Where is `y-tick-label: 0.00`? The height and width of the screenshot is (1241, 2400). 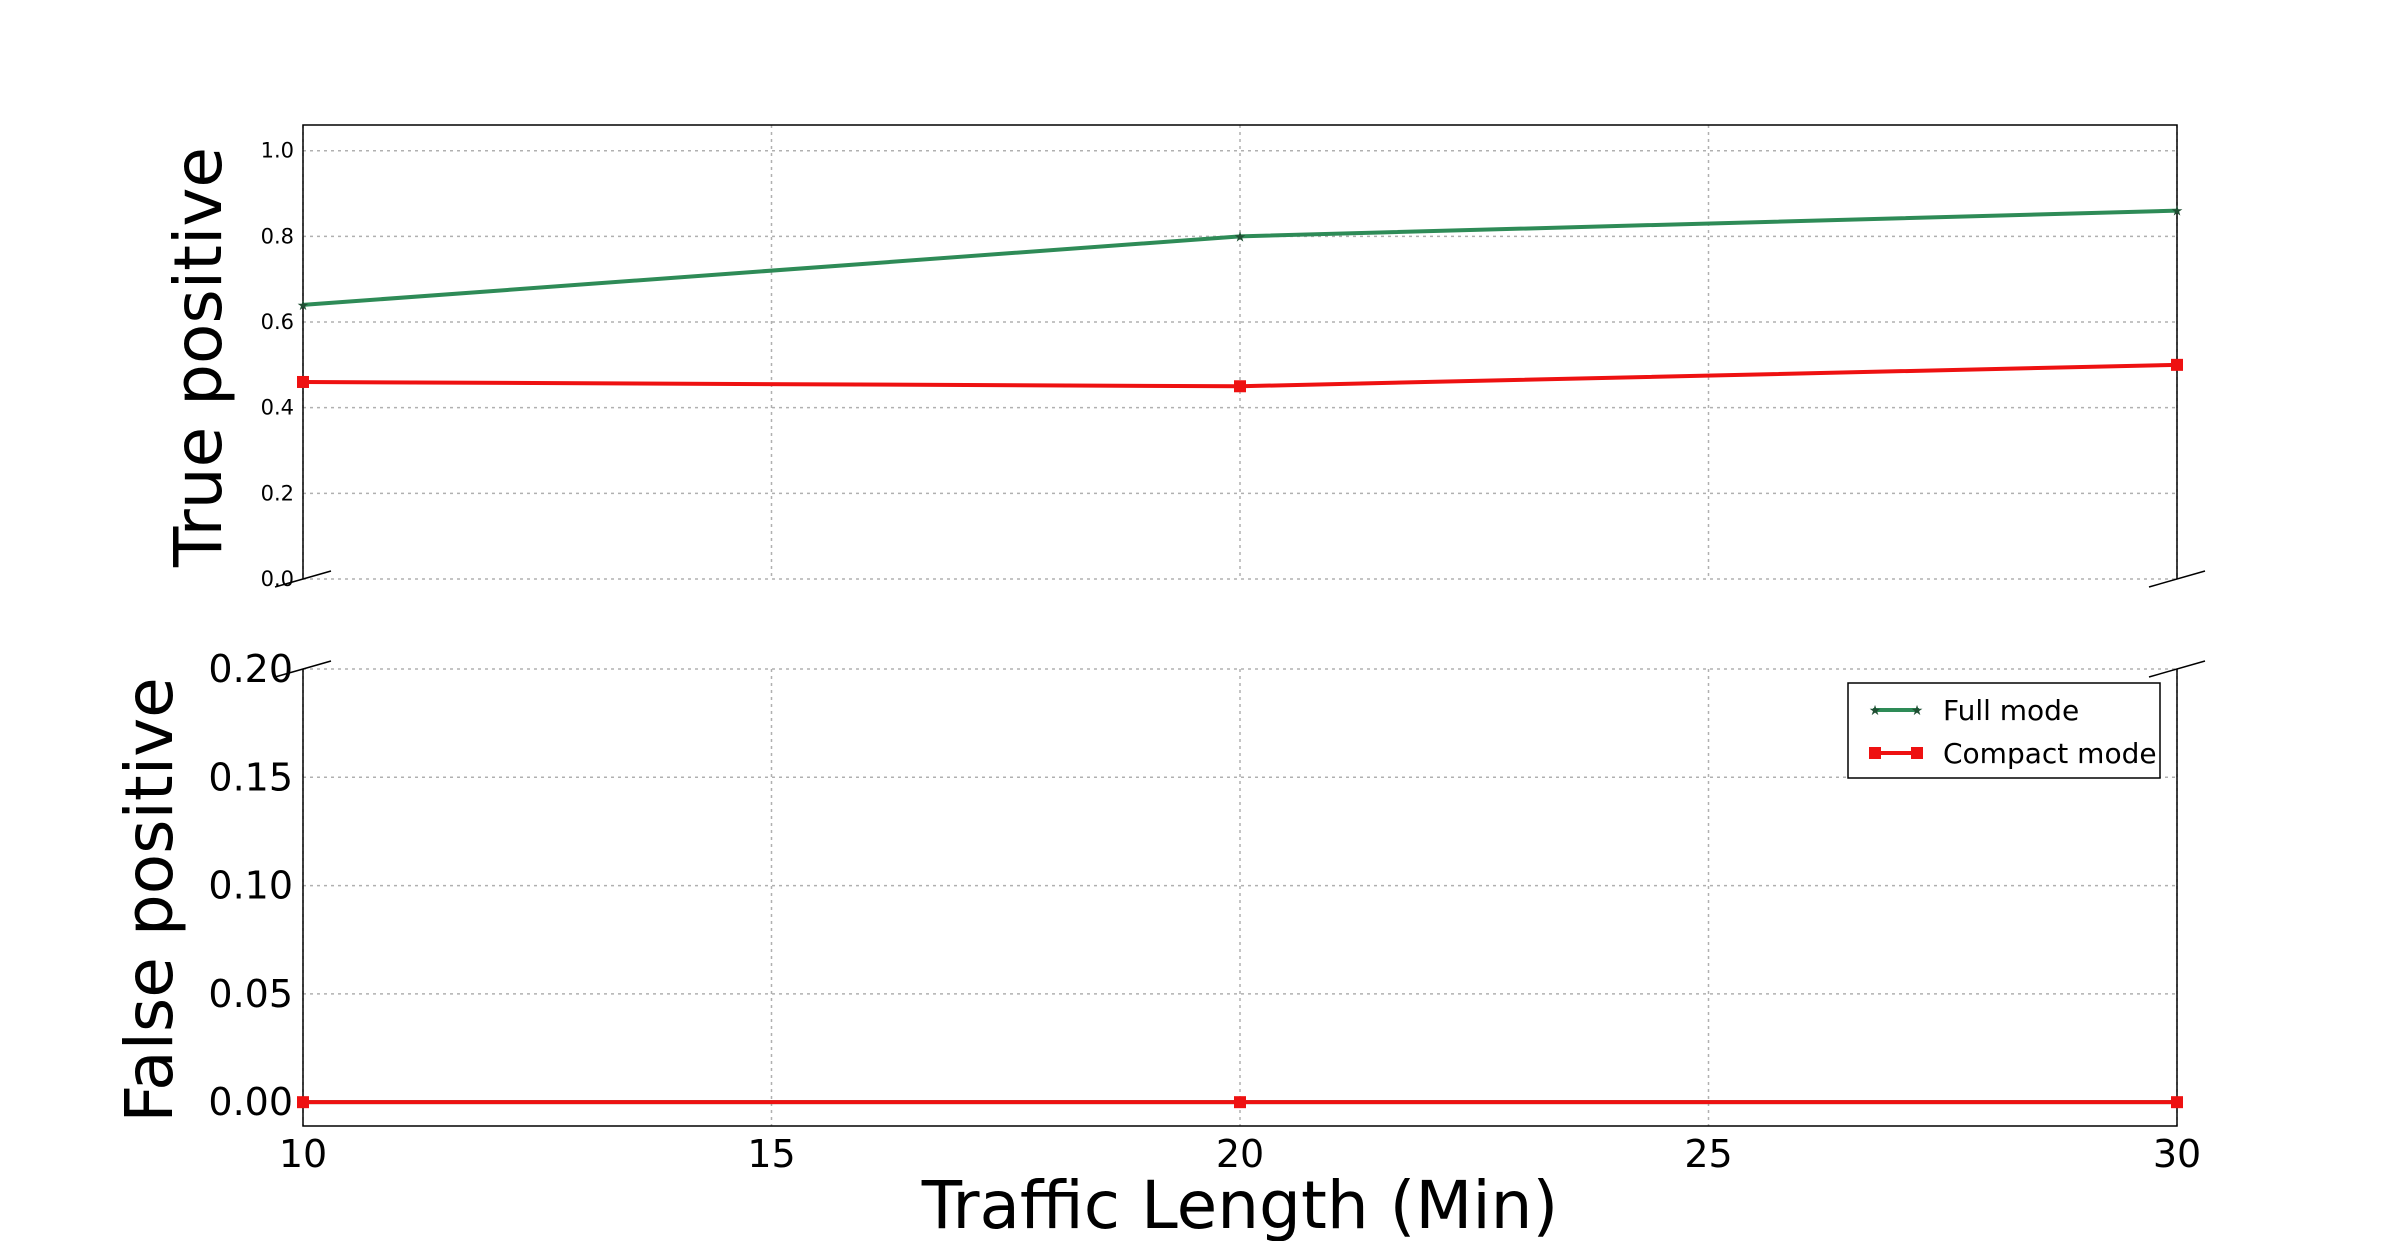
y-tick-label: 0.00 is located at coordinates (250, 1102).